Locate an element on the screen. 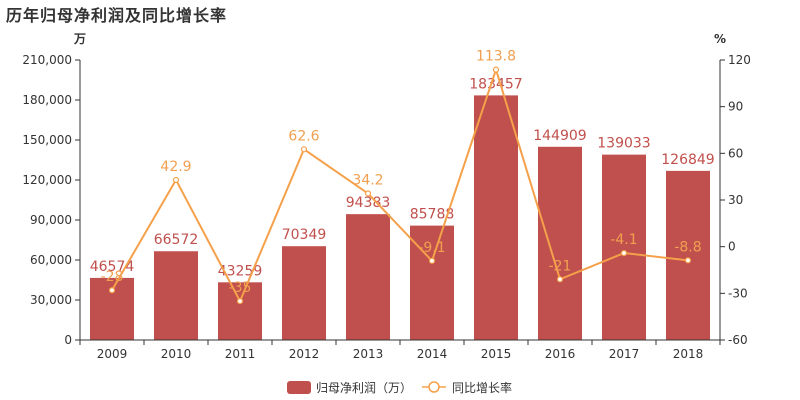 This screenshot has width=800, height=400. bar-value-label: 139033 is located at coordinates (623, 144).